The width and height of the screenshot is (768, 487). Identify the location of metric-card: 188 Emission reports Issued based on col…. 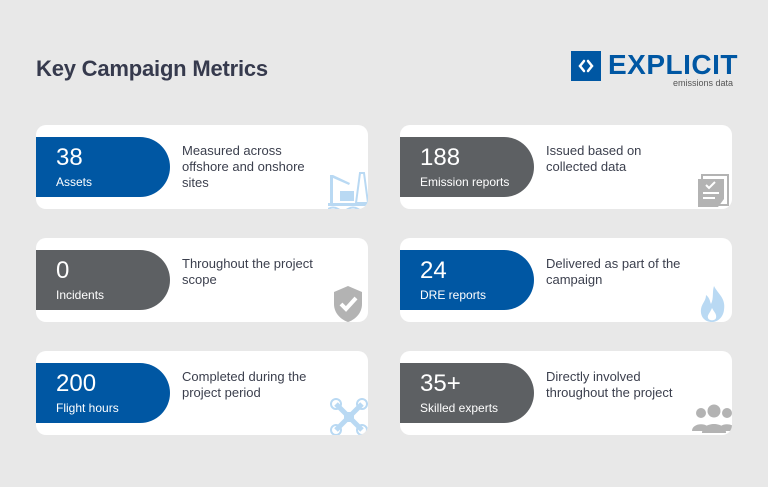
(566, 167).